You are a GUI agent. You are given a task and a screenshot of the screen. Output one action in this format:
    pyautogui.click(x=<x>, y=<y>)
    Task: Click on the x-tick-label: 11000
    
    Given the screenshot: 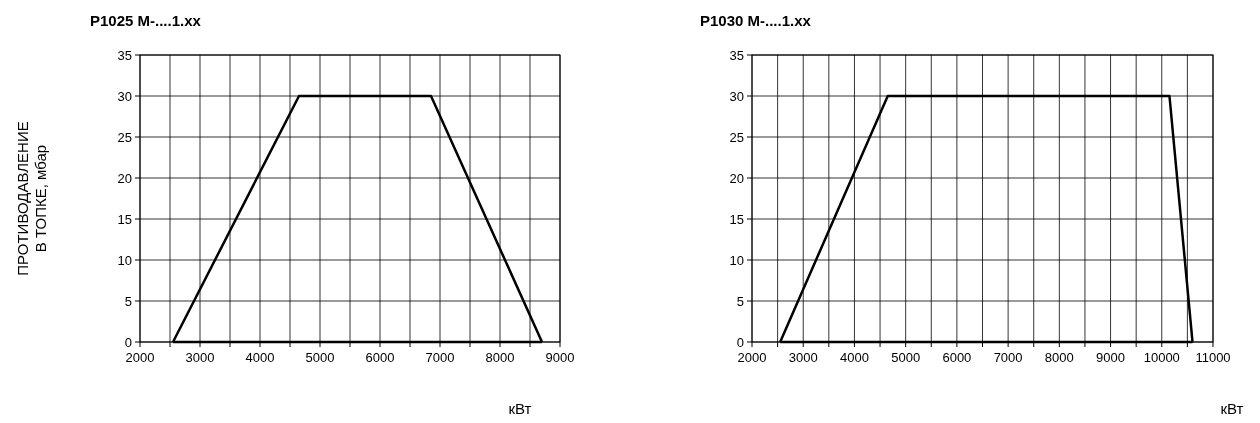 What is the action you would take?
    pyautogui.click(x=1213, y=357)
    